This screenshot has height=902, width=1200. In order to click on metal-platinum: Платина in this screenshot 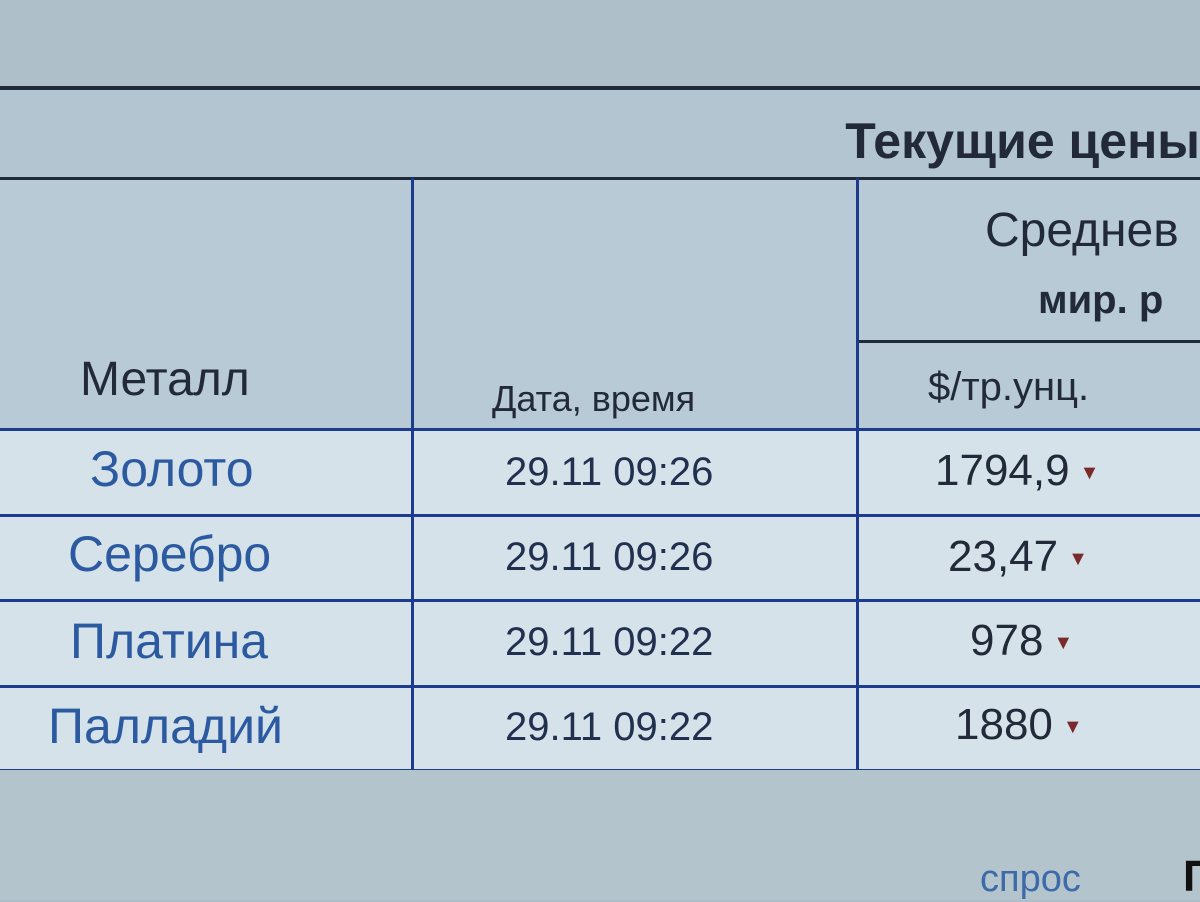, I will do `click(169, 641)`.